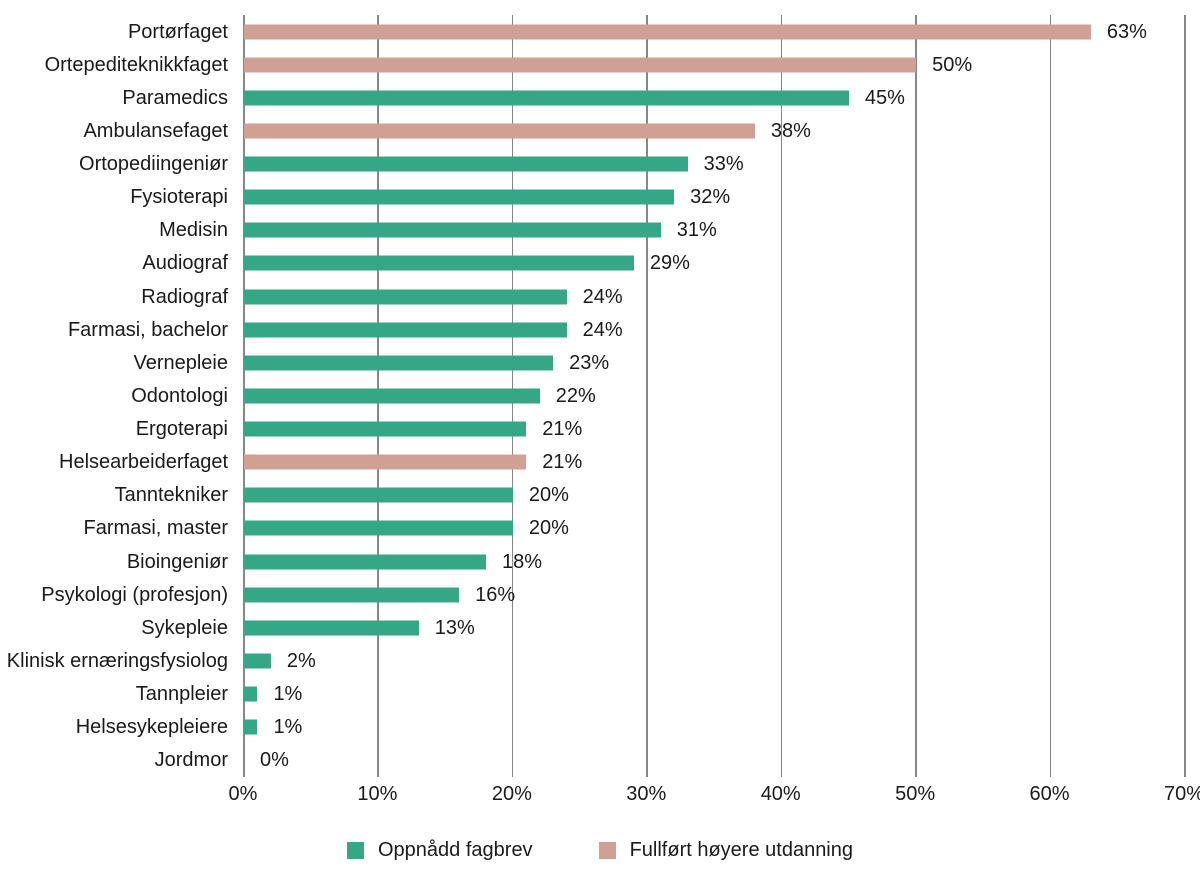 The image size is (1200, 876). What do you see at coordinates (721, 395) in the screenshot?
I see `bar-track: 22%` at bounding box center [721, 395].